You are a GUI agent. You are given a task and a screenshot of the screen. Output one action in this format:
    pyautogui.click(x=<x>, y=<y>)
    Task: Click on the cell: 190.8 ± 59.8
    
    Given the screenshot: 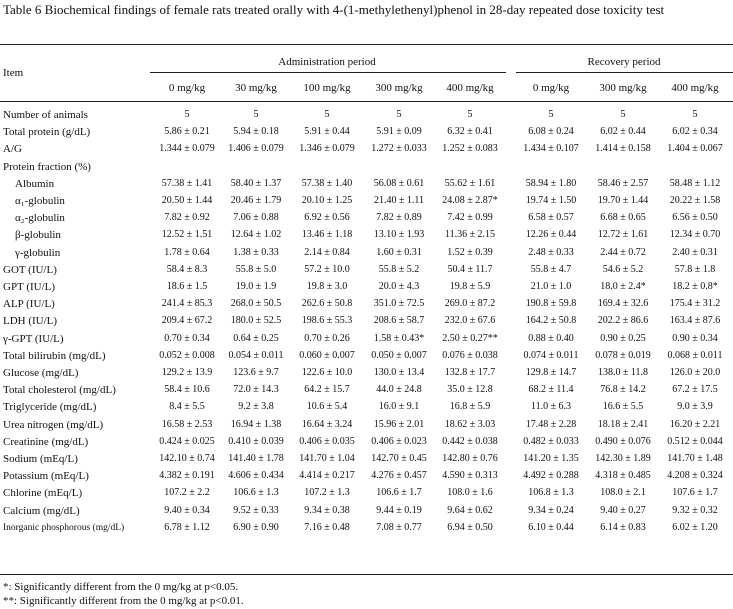 What is the action you would take?
    pyautogui.click(x=551, y=304)
    